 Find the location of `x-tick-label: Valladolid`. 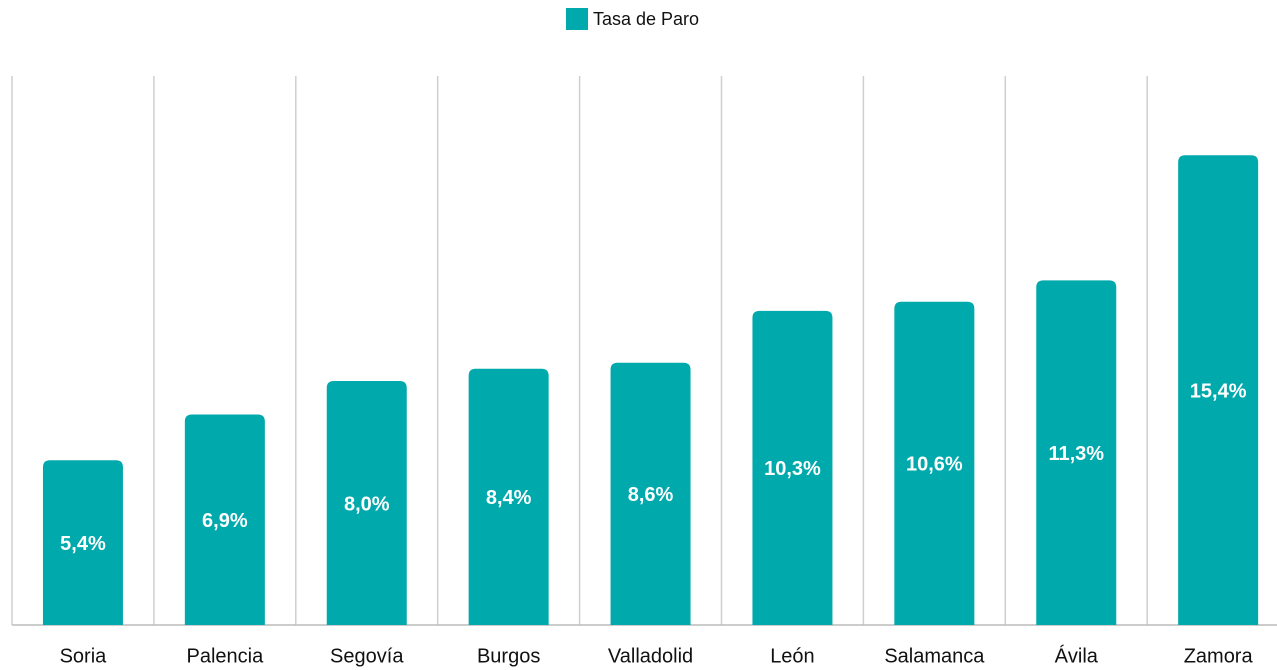

x-tick-label: Valladolid is located at coordinates (650, 656).